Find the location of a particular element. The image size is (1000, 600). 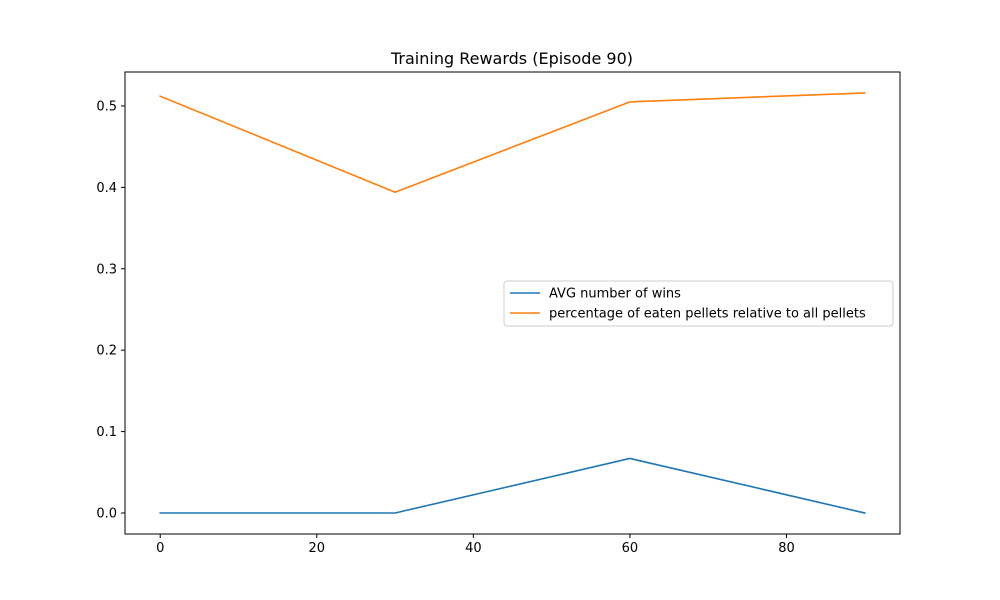

y-tick-label: 0.2 is located at coordinates (106, 351).